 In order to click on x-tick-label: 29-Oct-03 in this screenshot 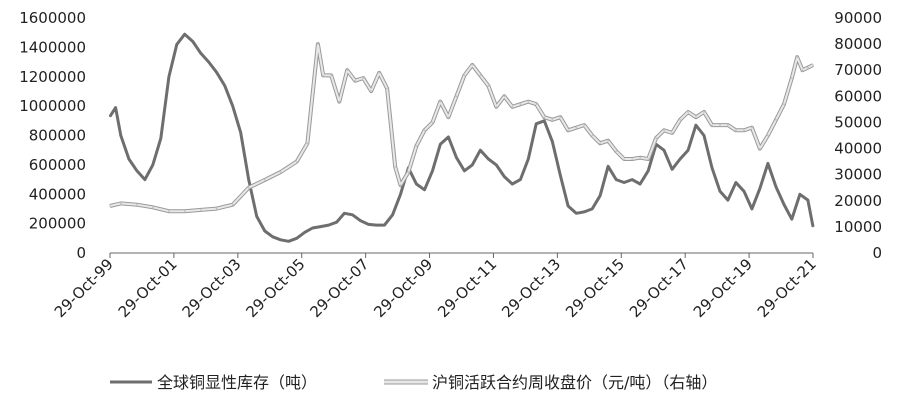, I will do `click(212, 288)`.